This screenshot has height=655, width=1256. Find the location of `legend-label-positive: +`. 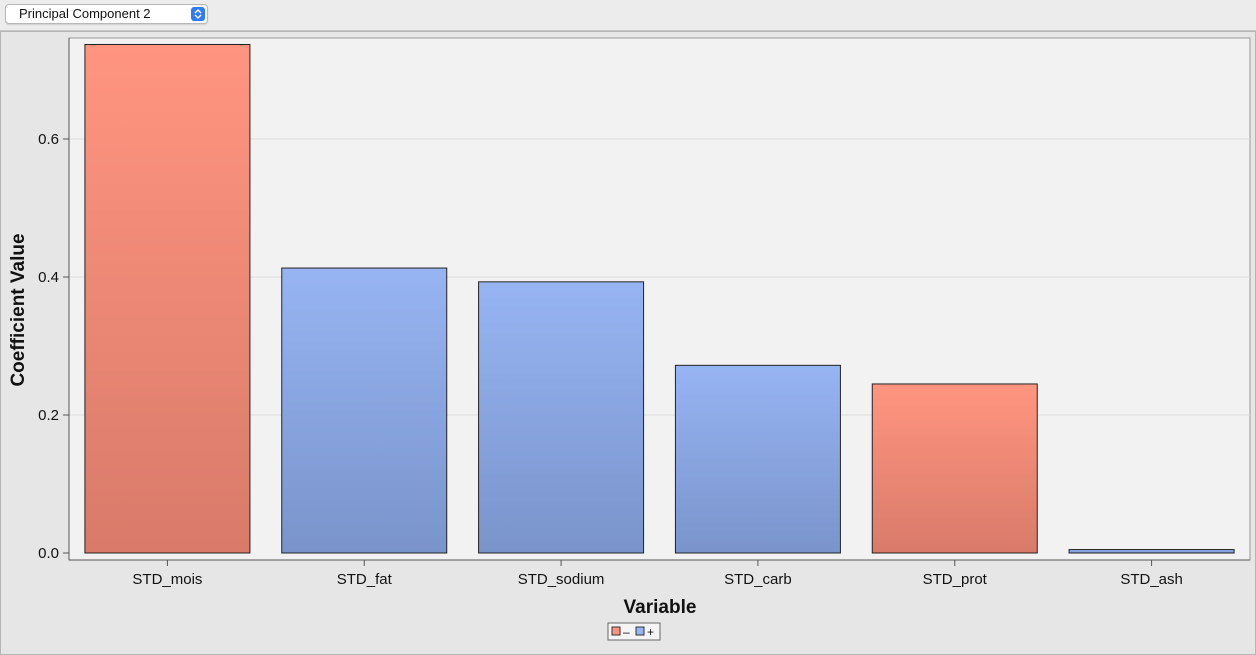

legend-label-positive: + is located at coordinates (650, 632).